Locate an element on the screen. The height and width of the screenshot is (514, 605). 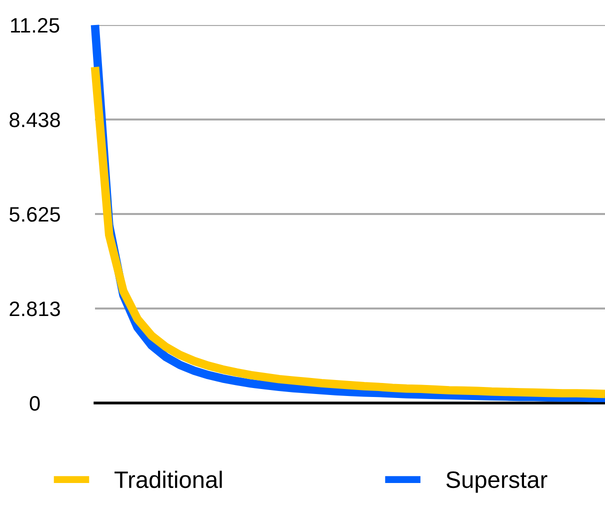
legend-label: Superstar is located at coordinates (497, 482).